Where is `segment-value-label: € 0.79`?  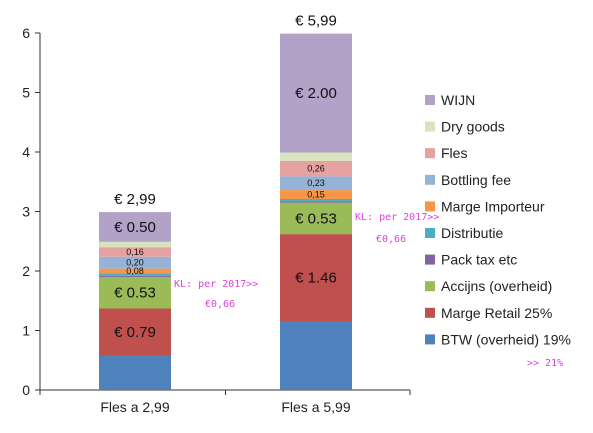
segment-value-label: € 0.79 is located at coordinates (135, 332).